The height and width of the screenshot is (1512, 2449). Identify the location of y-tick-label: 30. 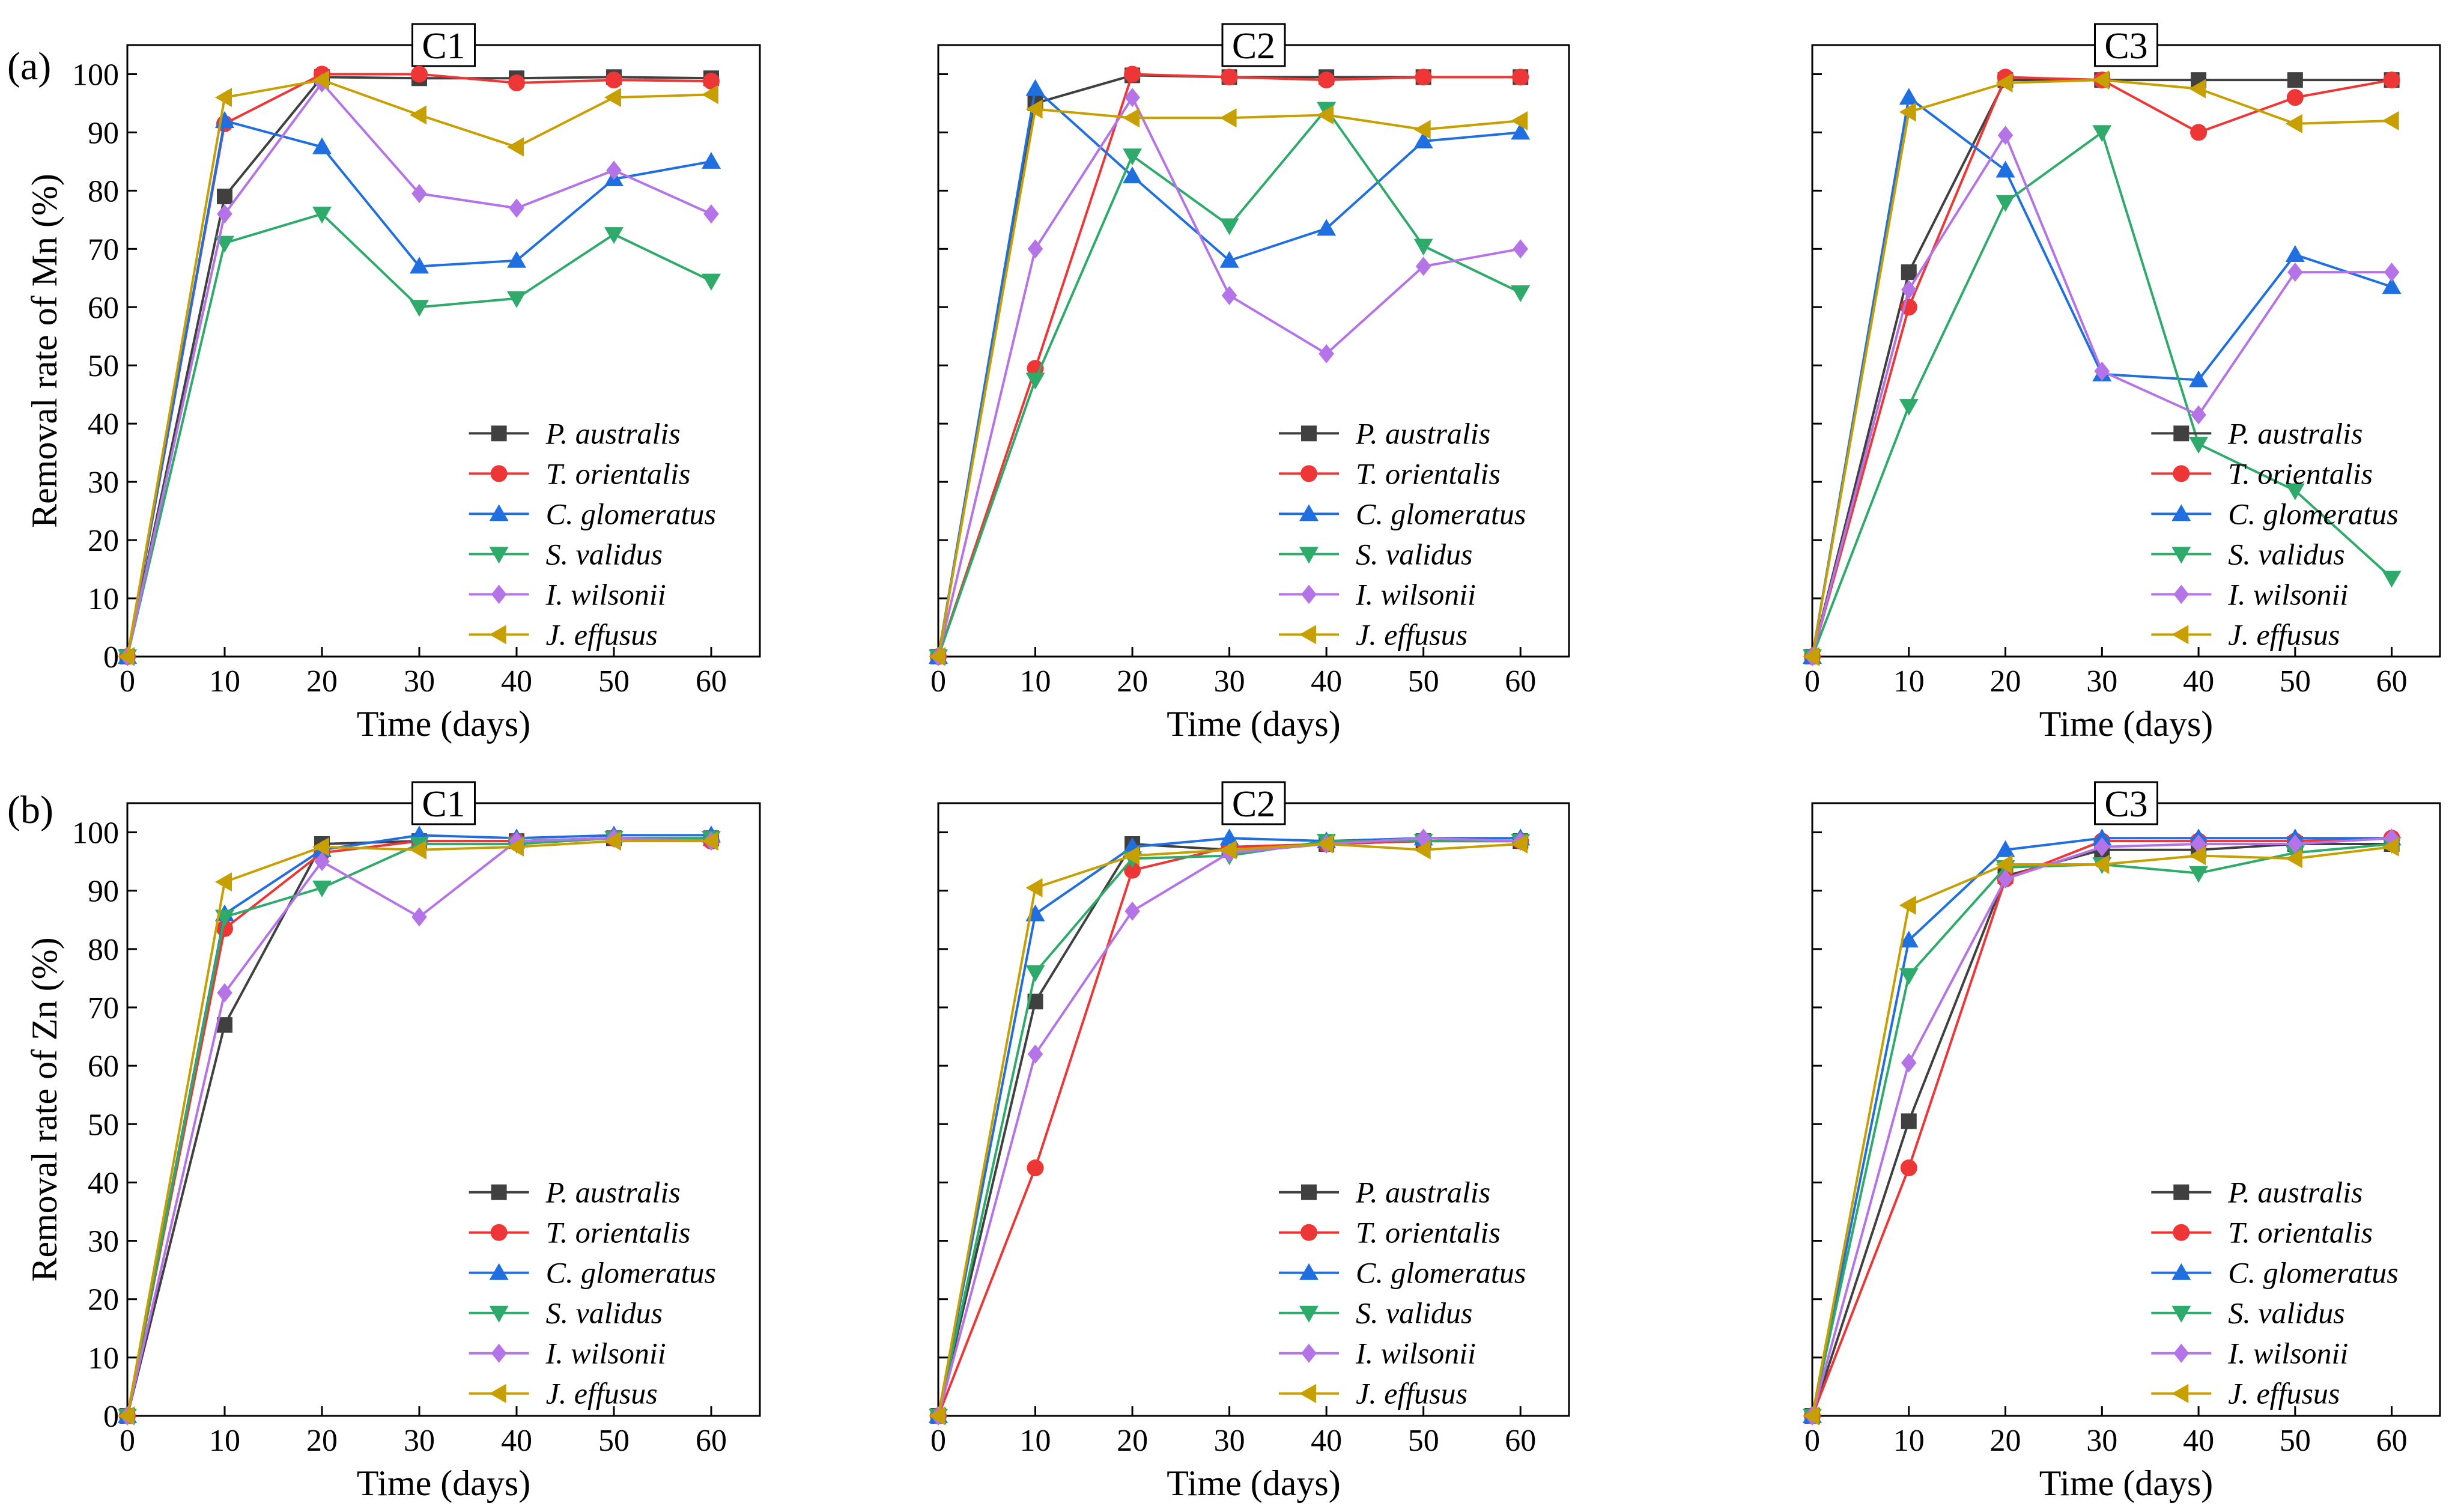
(103, 483).